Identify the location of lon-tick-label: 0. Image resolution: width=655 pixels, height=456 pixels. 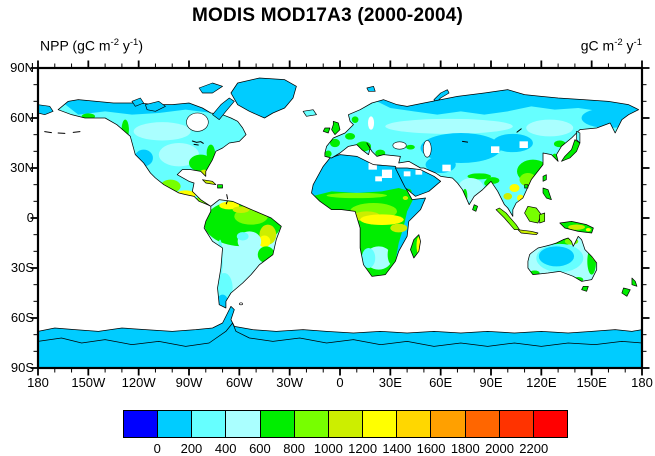
(340, 382).